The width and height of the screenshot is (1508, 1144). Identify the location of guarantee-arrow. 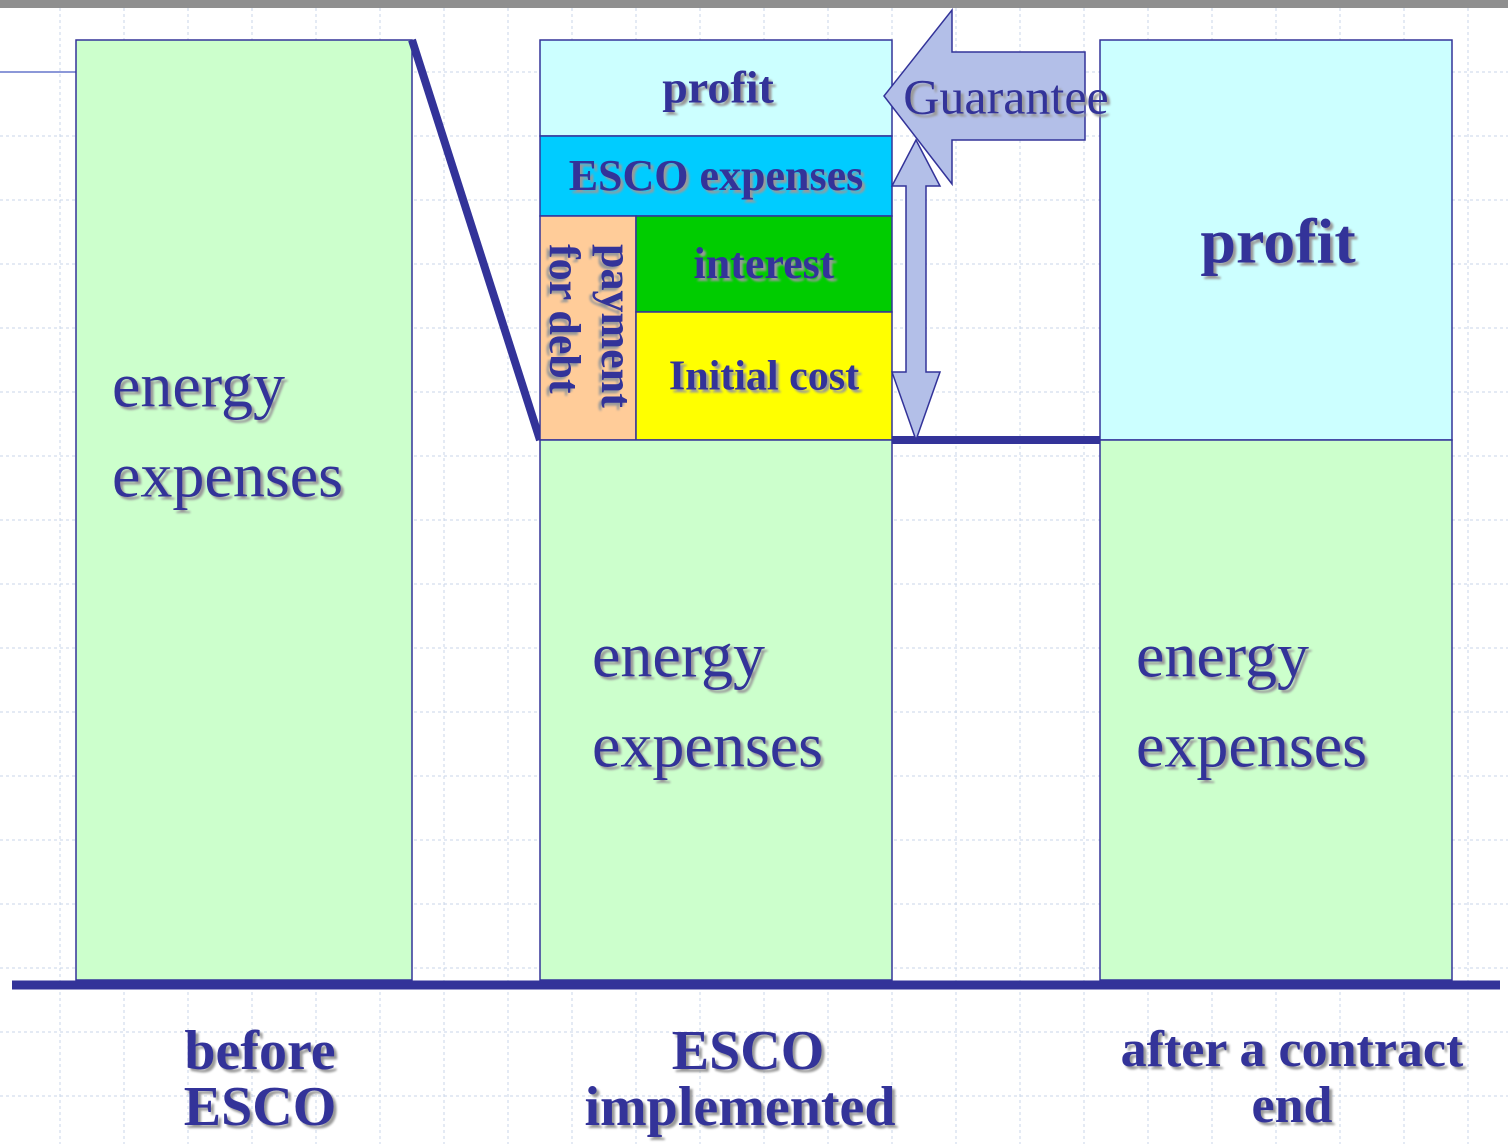
(984, 97).